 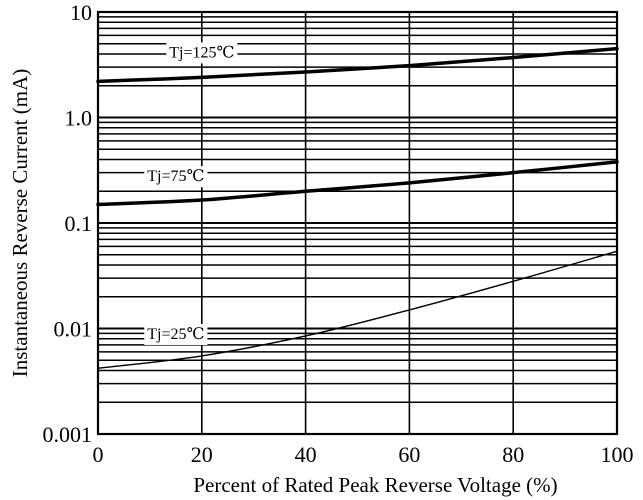 I want to click on y-axis-title: Instantaneous Reverse Current (mA), so click(x=20, y=223).